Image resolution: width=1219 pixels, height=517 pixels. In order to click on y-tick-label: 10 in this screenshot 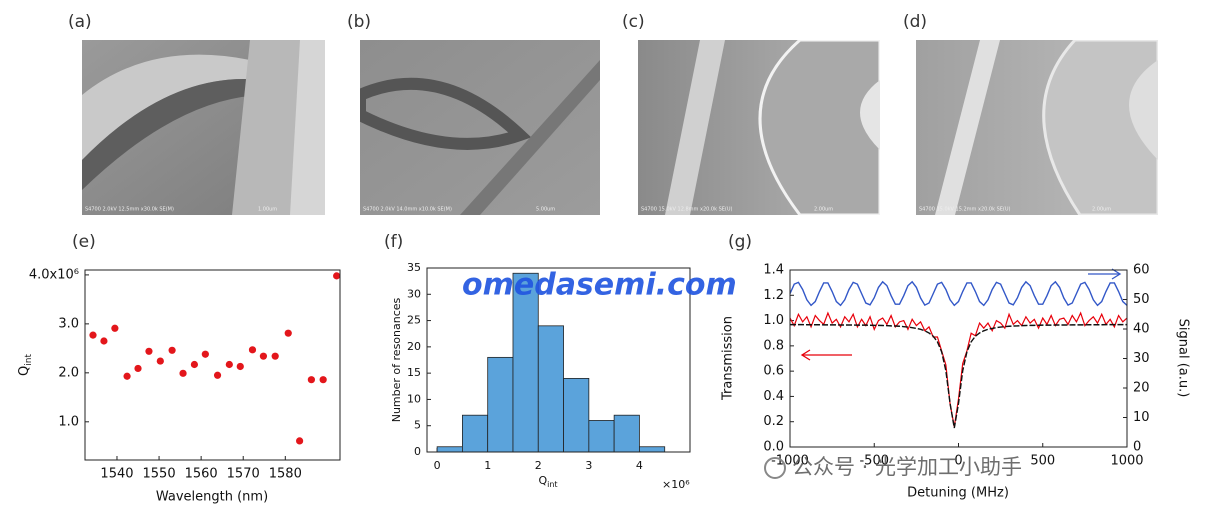, I will do `click(414, 398)`.